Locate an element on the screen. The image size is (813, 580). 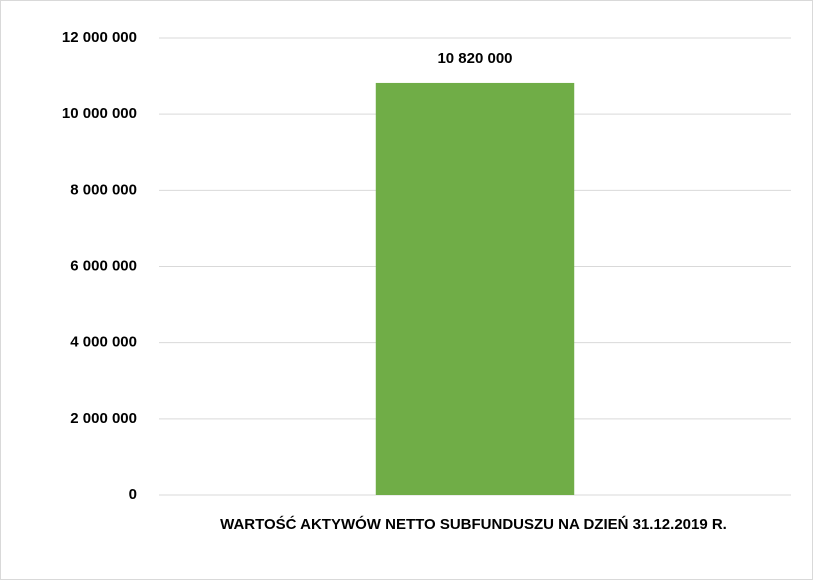
data-label: 10 820 000 is located at coordinates (474, 58).